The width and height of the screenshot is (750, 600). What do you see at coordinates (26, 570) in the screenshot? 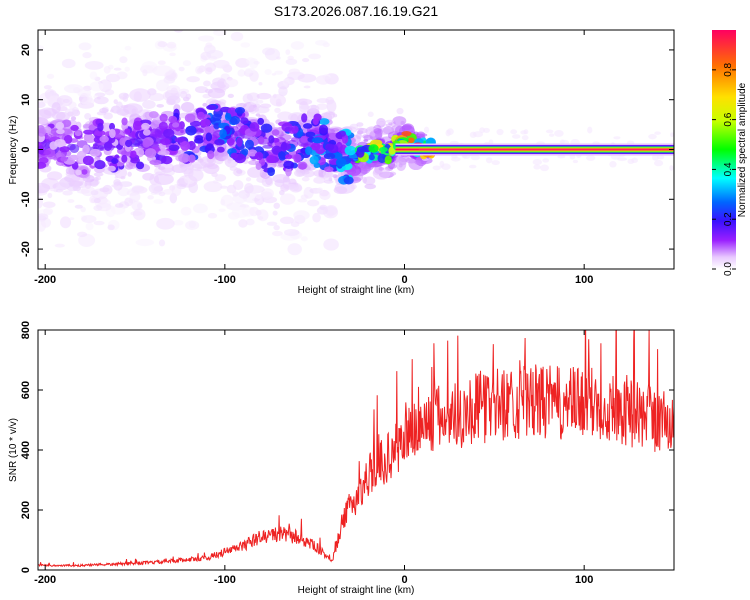
I see `y-tick-label: 0` at bounding box center [26, 570].